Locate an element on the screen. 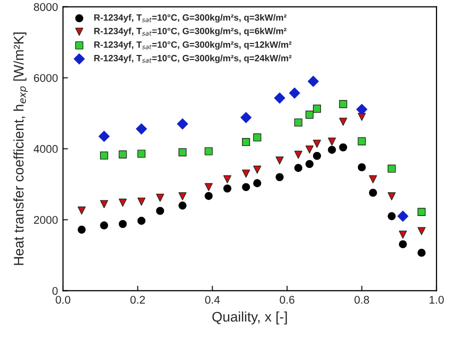  x-axis-title: Quaility, x [-] is located at coordinates (249, 317).